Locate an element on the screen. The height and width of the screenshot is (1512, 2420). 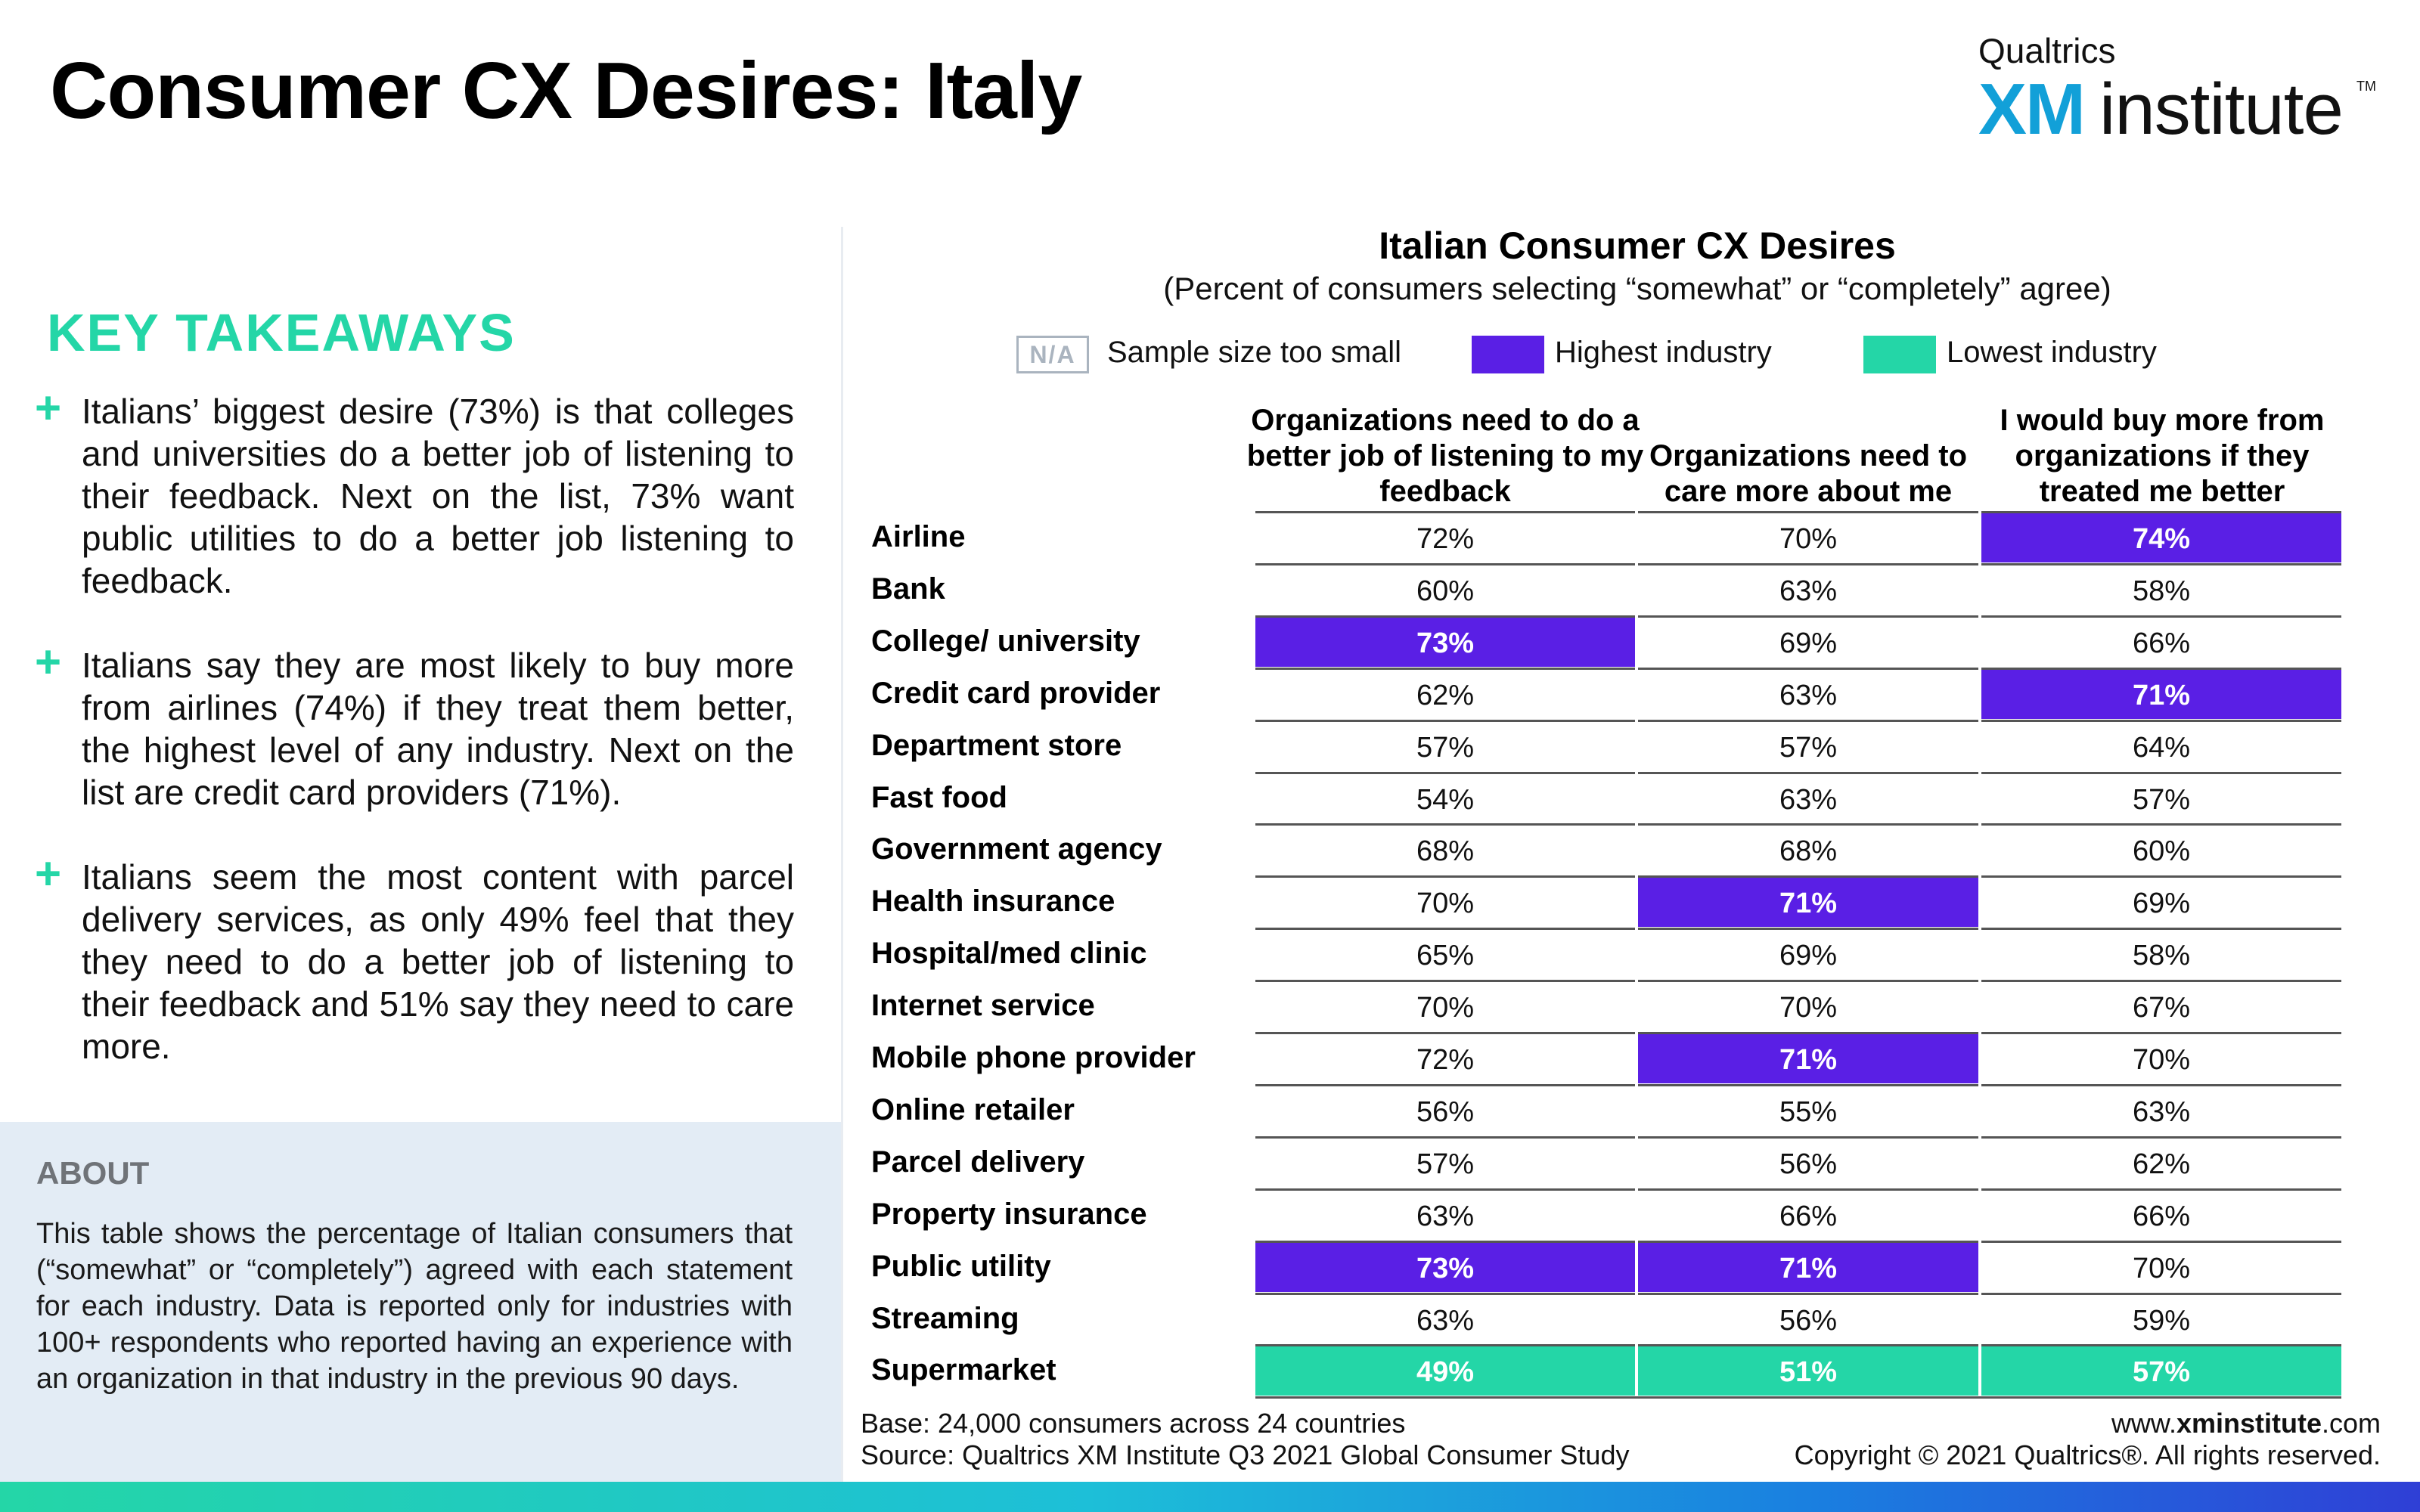
logo-xm-text: XM is located at coordinates (2032, 109).